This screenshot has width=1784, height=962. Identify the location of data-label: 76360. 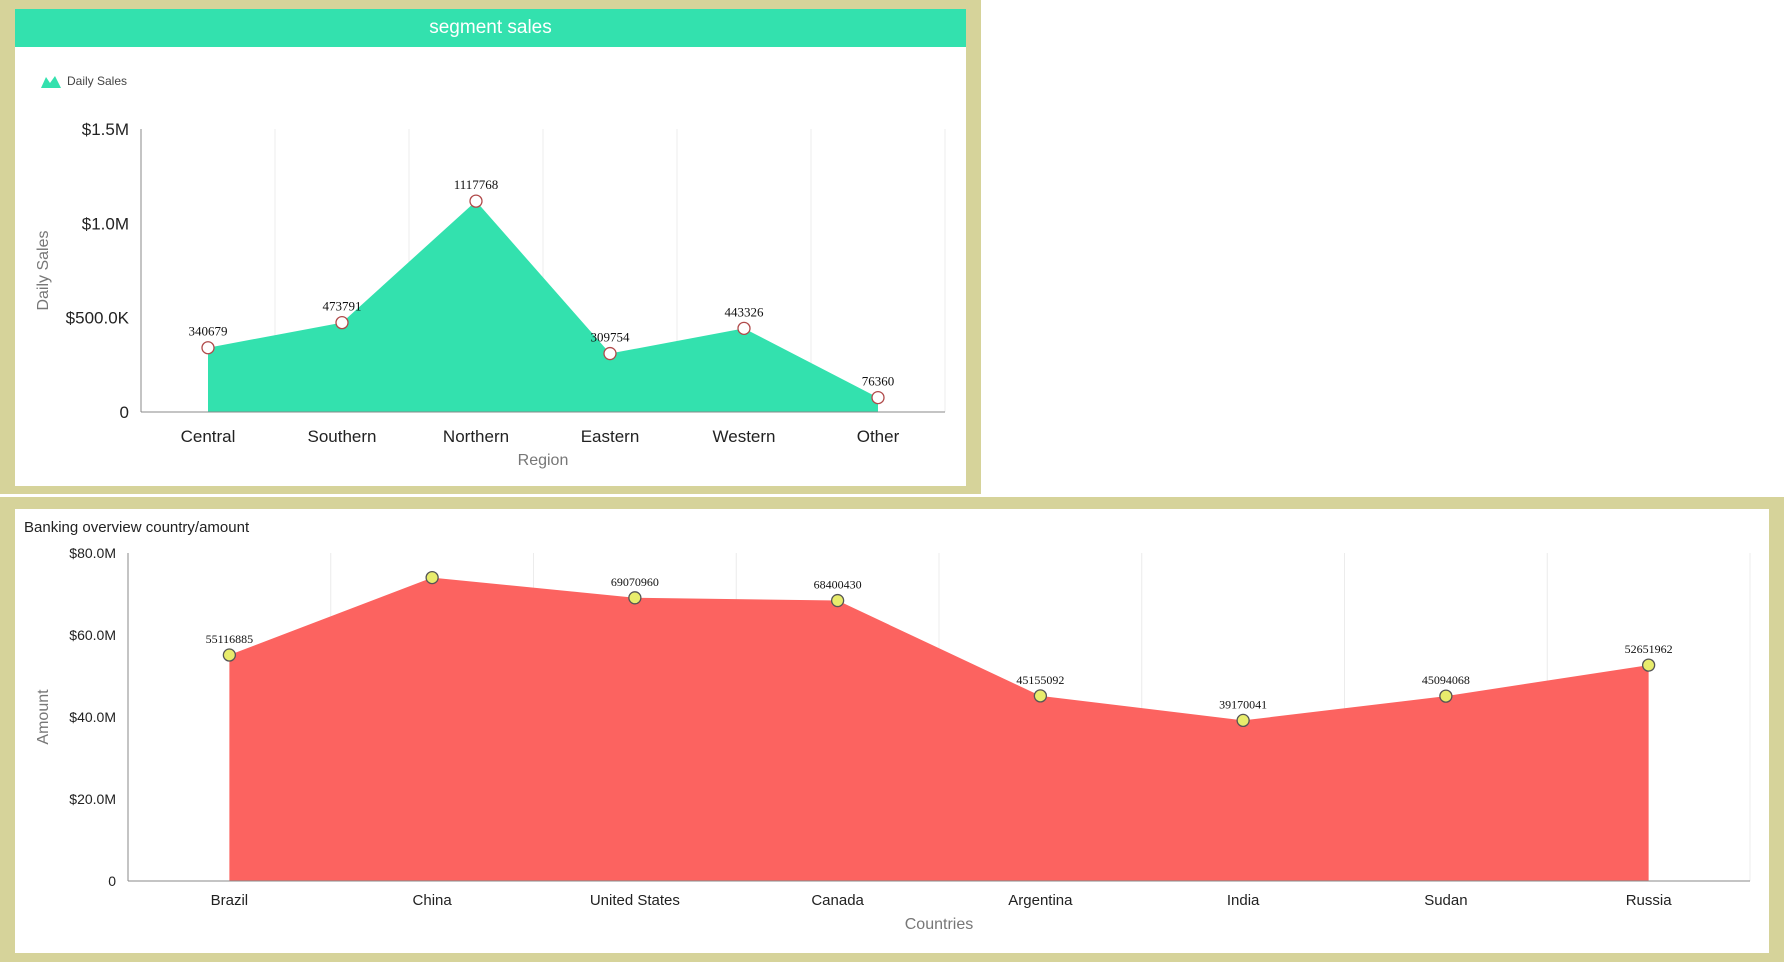
(878, 381).